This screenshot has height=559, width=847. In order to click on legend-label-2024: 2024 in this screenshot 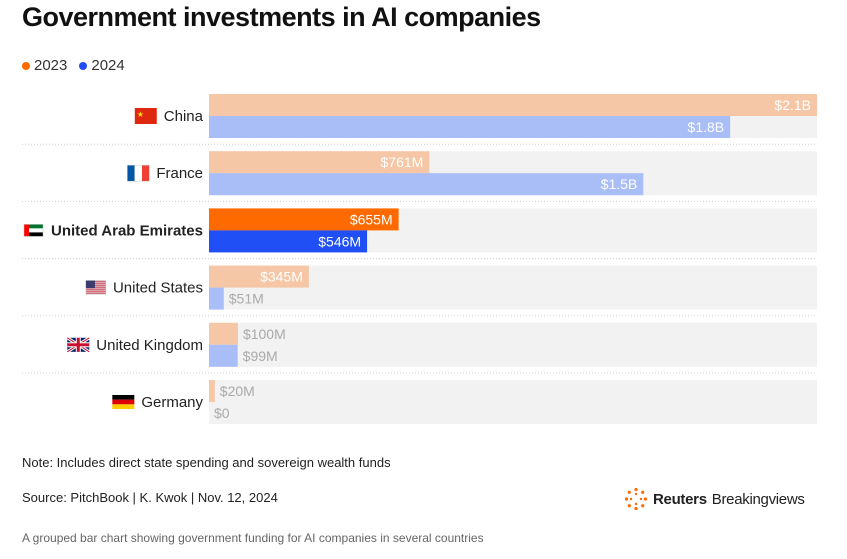, I will do `click(108, 65)`.